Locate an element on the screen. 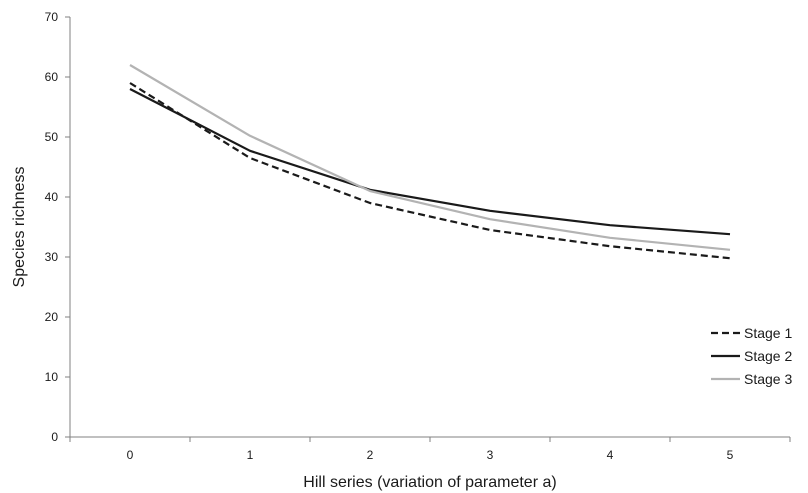 The image size is (808, 493). y-tick-label: 0 is located at coordinates (54, 437).